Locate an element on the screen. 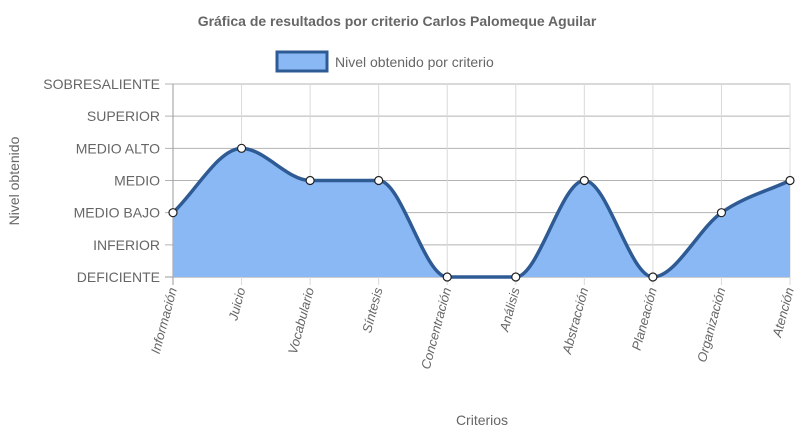 Image resolution: width=795 pixels, height=435 pixels. x-tick-label: Planeación is located at coordinates (644, 319).